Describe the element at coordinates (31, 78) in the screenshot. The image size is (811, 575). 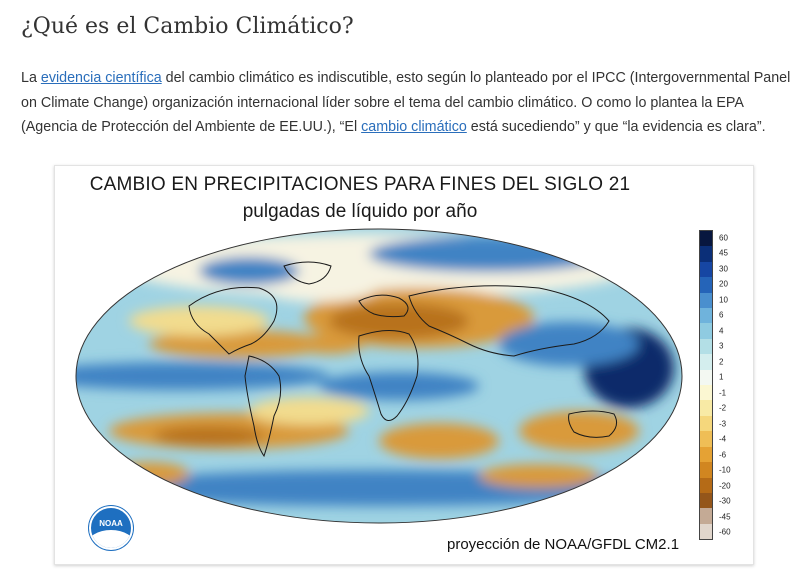
I see `paragraph-text: La` at that location.